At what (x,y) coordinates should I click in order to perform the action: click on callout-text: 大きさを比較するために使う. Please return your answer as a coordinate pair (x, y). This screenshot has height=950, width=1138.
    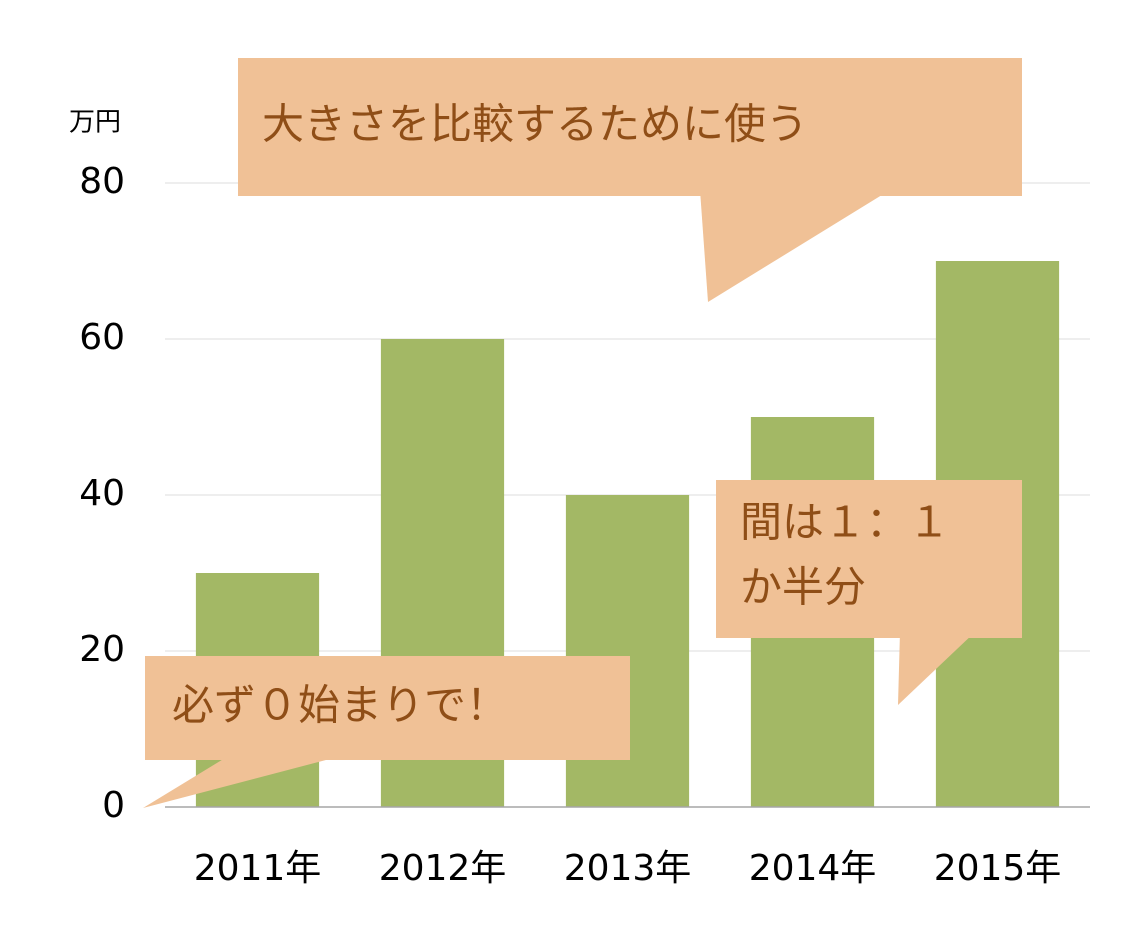
    Looking at the image, I should click on (535, 124).